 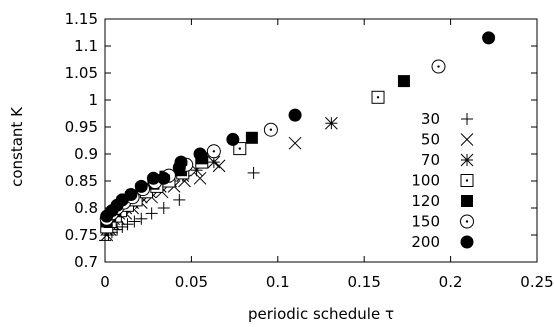 What do you see at coordinates (17, 146) in the screenshot?
I see `y-axis-label: constant K` at bounding box center [17, 146].